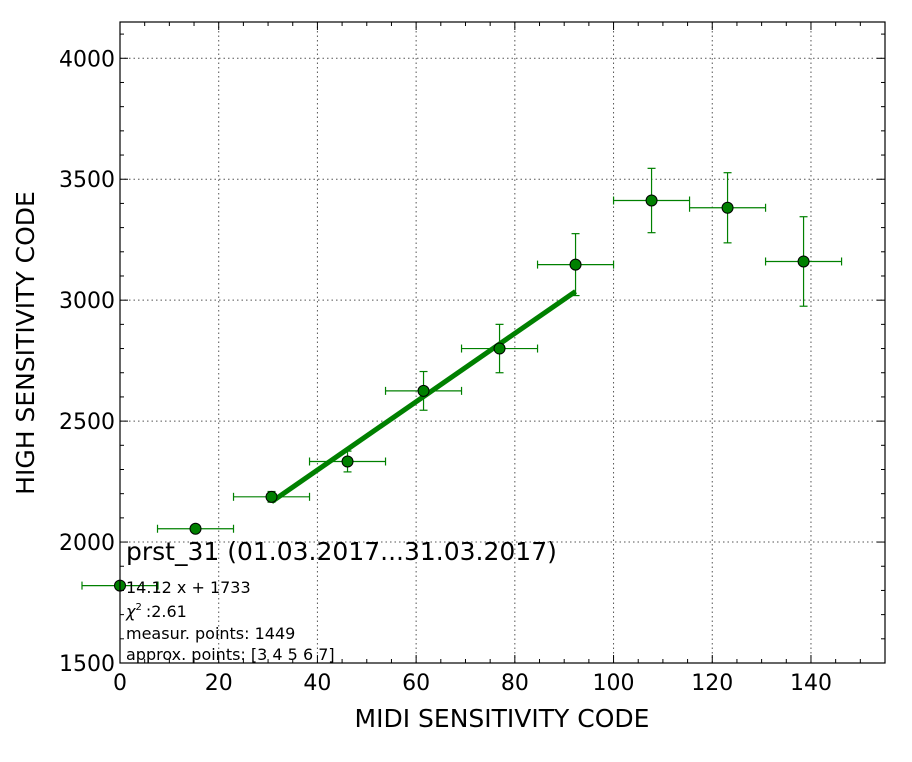 The width and height of the screenshot is (912, 762). Describe the element at coordinates (614, 683) in the screenshot. I see `x-tick-label: 100` at that location.